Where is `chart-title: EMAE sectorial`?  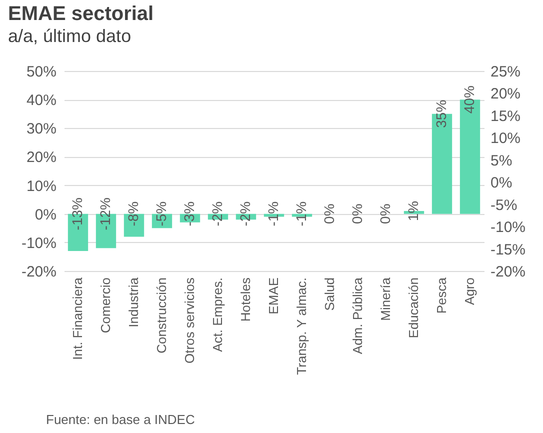
chart-title: EMAE sectorial is located at coordinates (81, 14).